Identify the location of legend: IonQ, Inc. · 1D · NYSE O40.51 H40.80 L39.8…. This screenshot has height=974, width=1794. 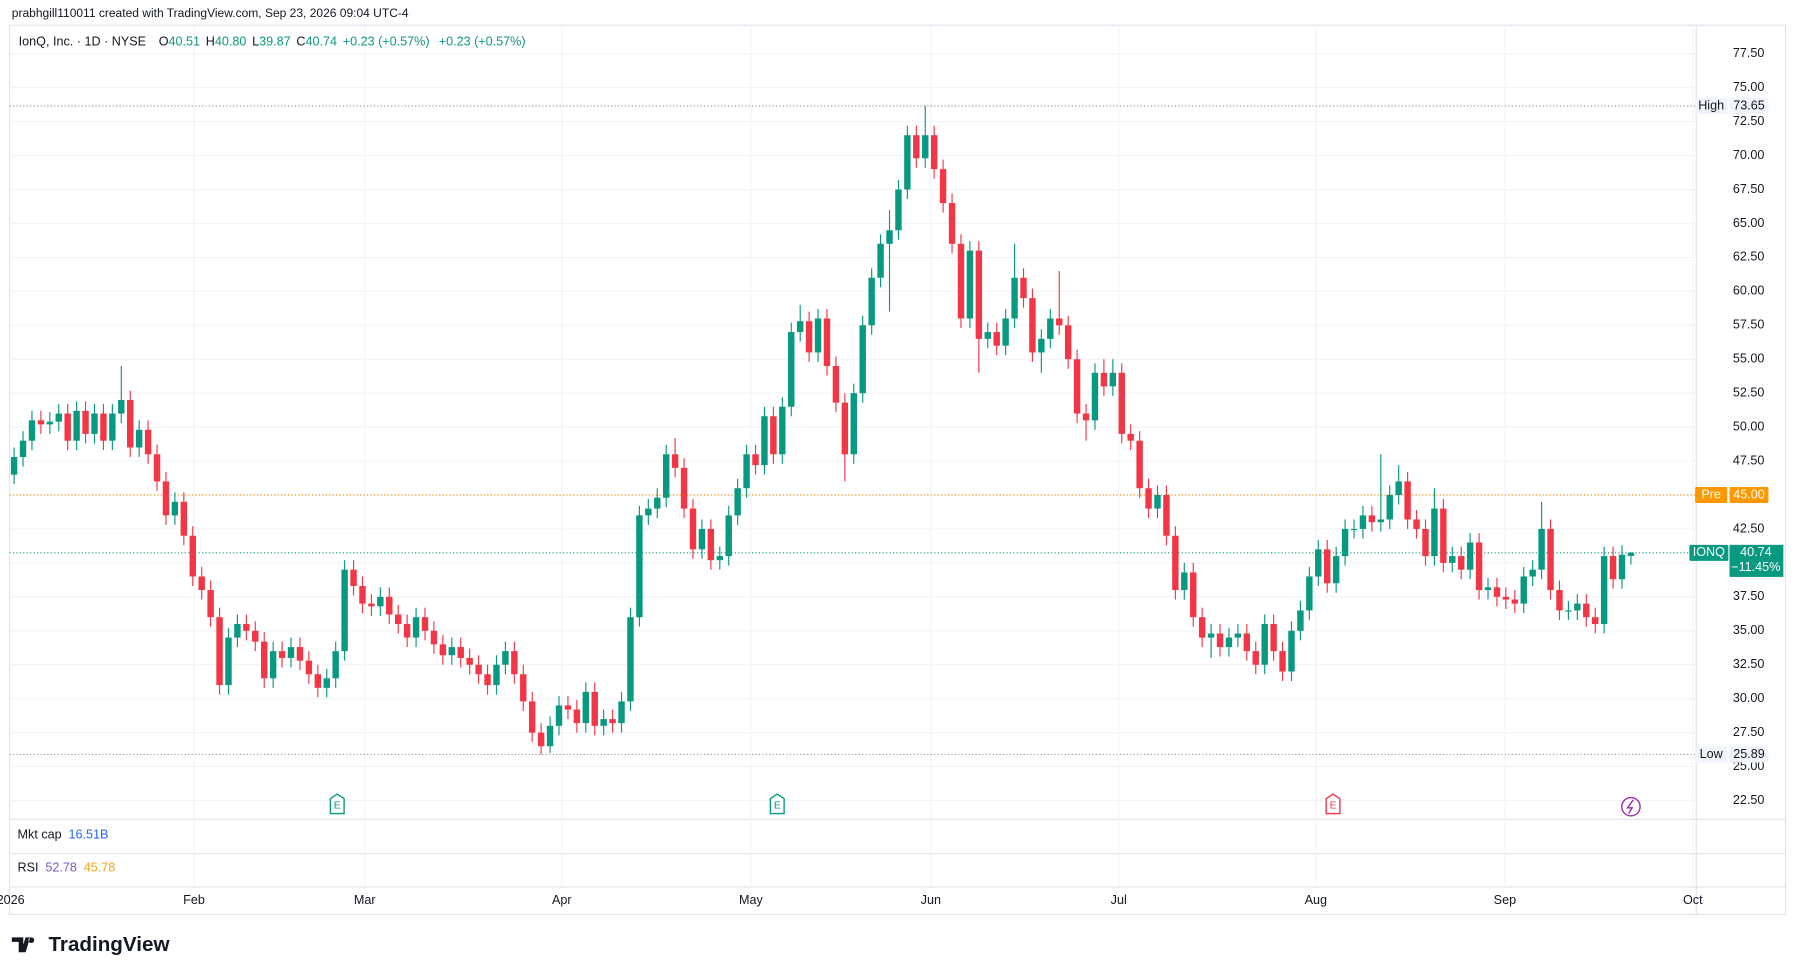
(272, 42).